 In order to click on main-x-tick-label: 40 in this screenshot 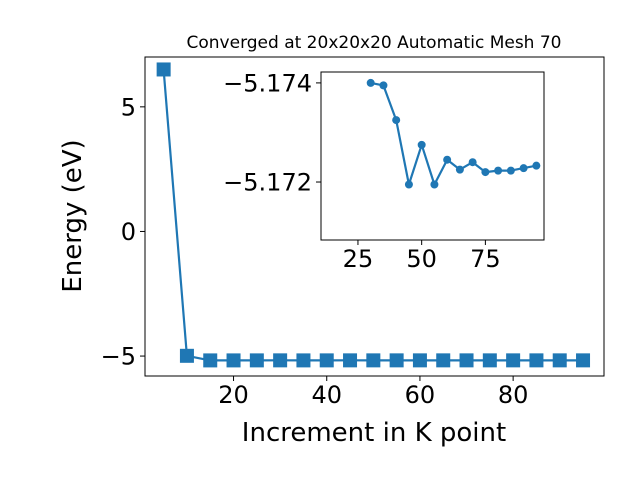, I will do `click(326, 395)`.